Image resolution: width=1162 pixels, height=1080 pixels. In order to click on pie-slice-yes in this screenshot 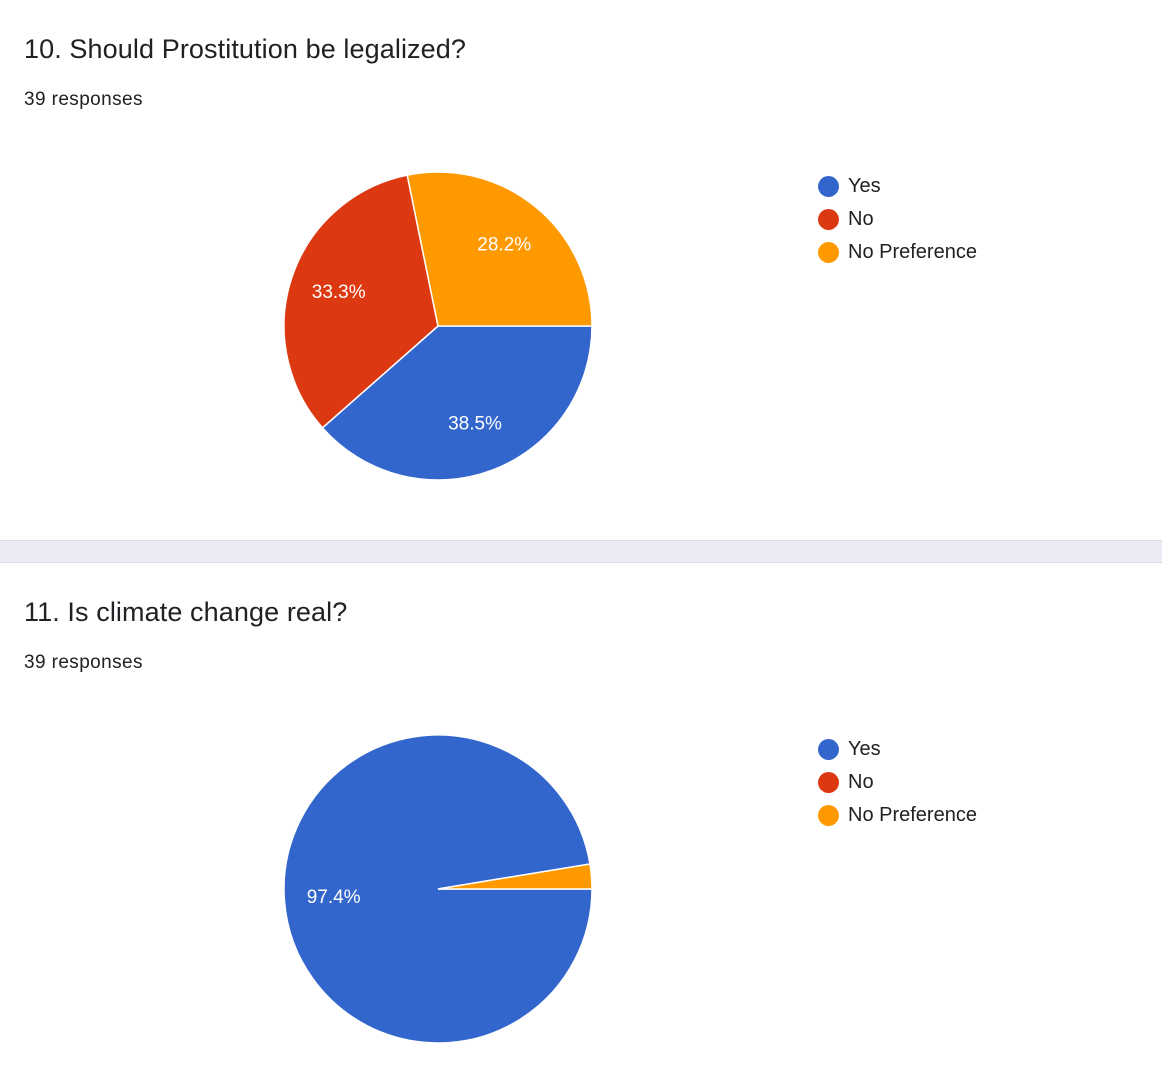, I will do `click(457, 403)`.